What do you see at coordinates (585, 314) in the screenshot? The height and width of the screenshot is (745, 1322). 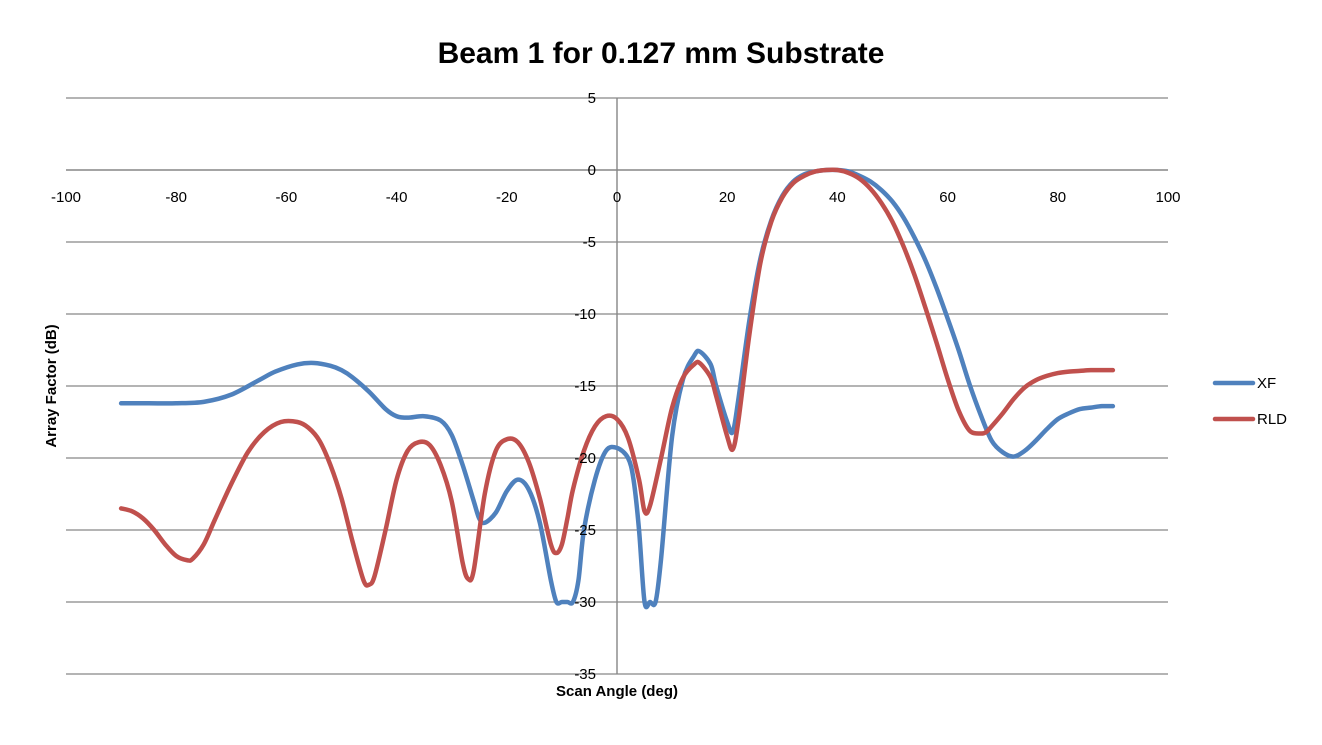 I see `y-tick-label: -10` at bounding box center [585, 314].